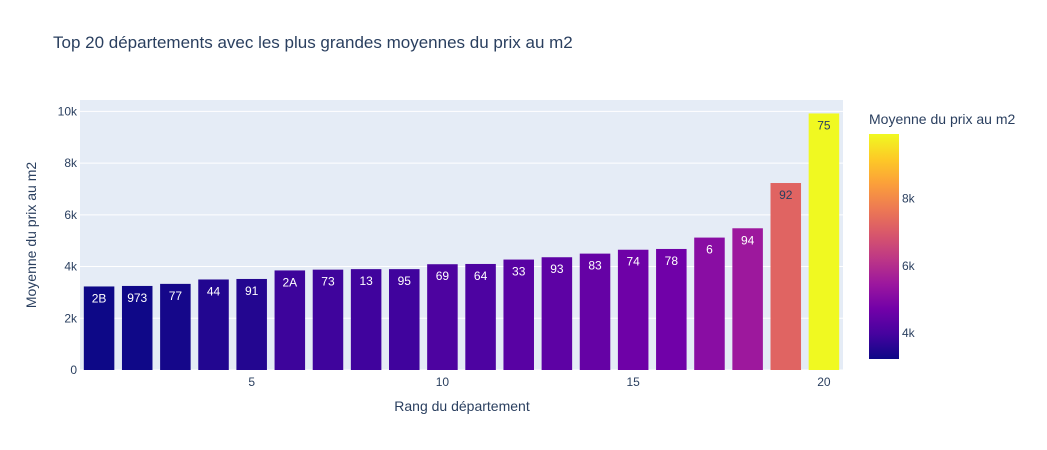  What do you see at coordinates (176, 296) in the screenshot?
I see `bar-label: 77` at bounding box center [176, 296].